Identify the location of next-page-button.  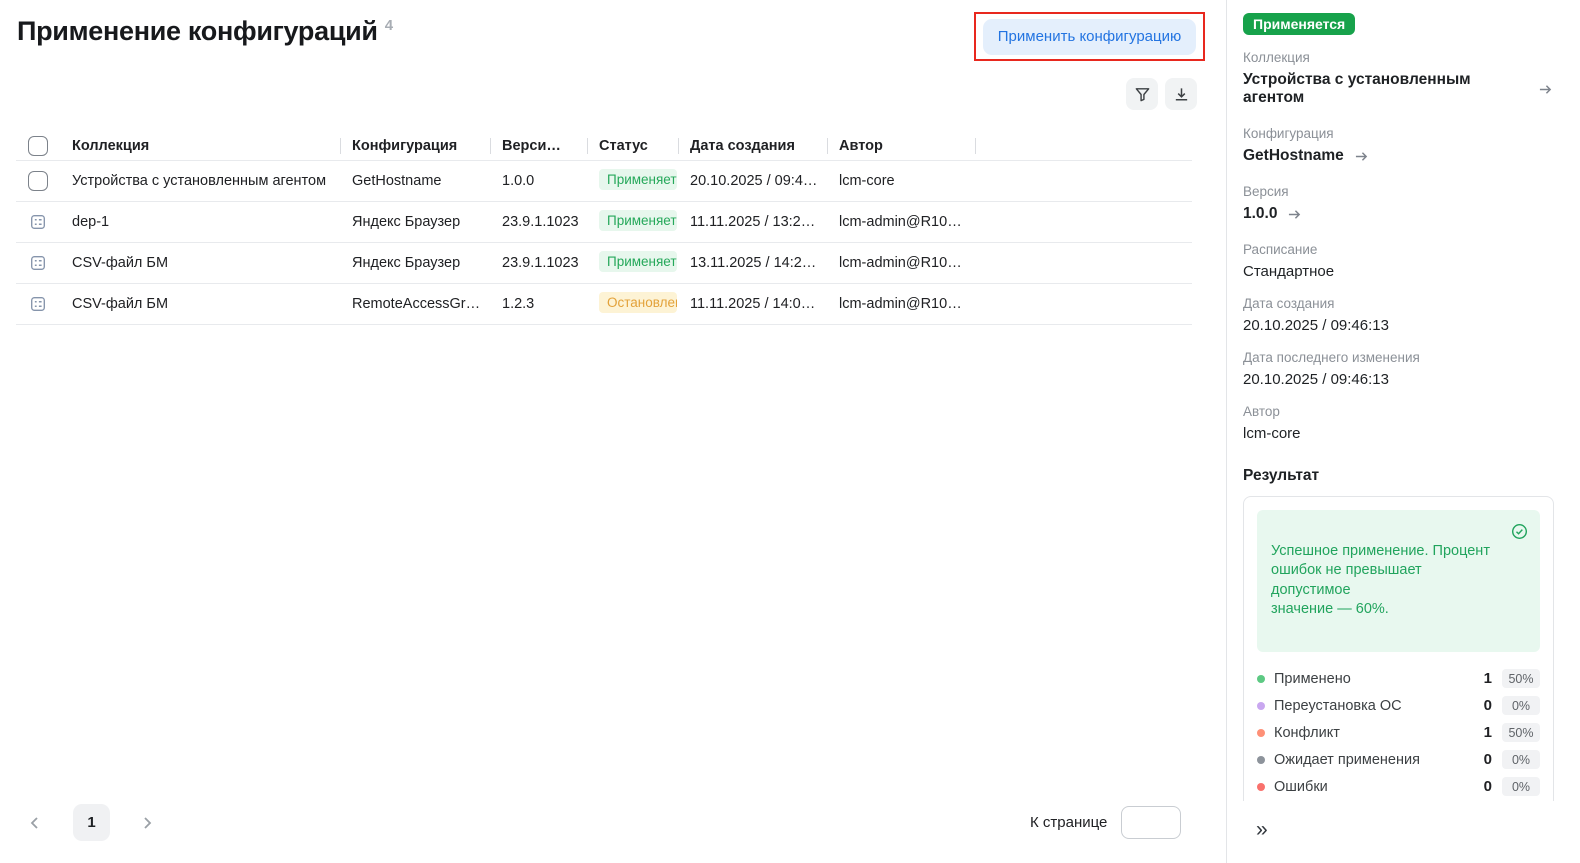
(147, 823).